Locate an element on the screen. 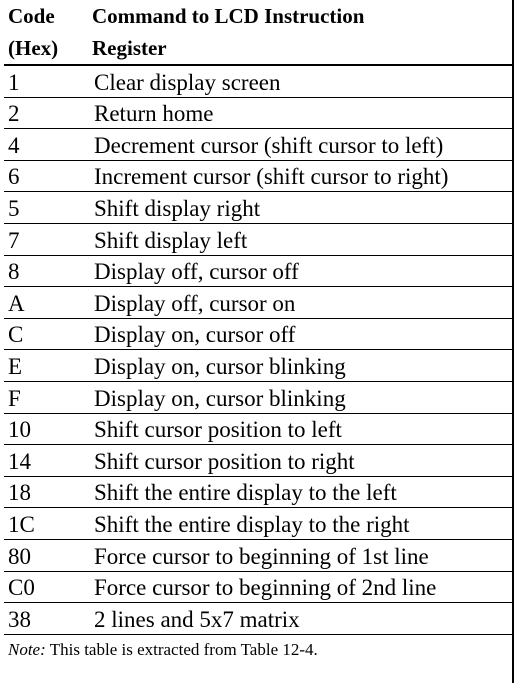 The width and height of the screenshot is (522, 683). table-row: 2 Return home is located at coordinates (259, 113).